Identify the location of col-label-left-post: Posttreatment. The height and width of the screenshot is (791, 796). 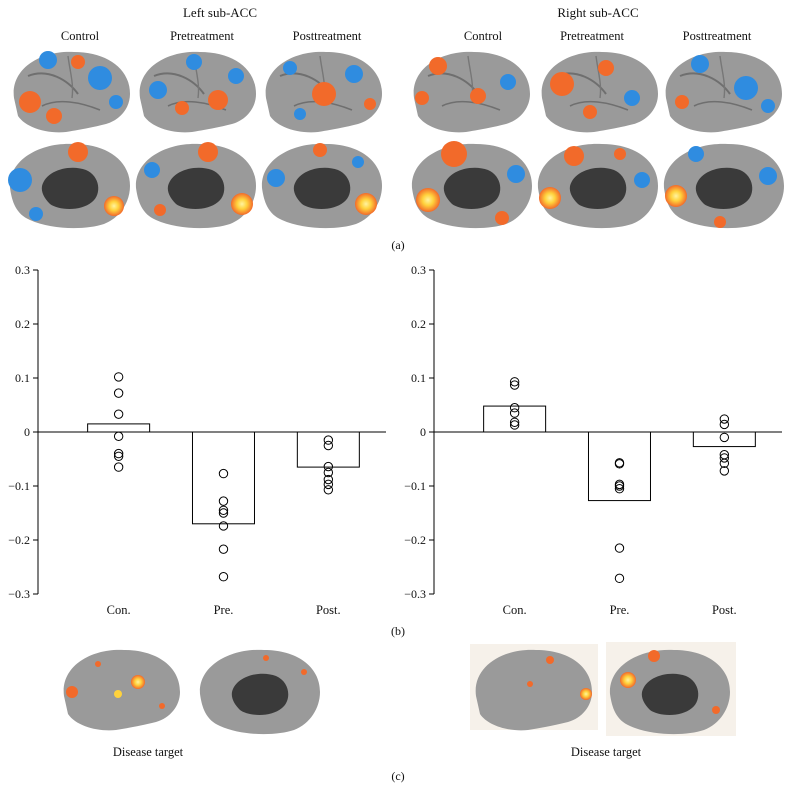
(327, 36).